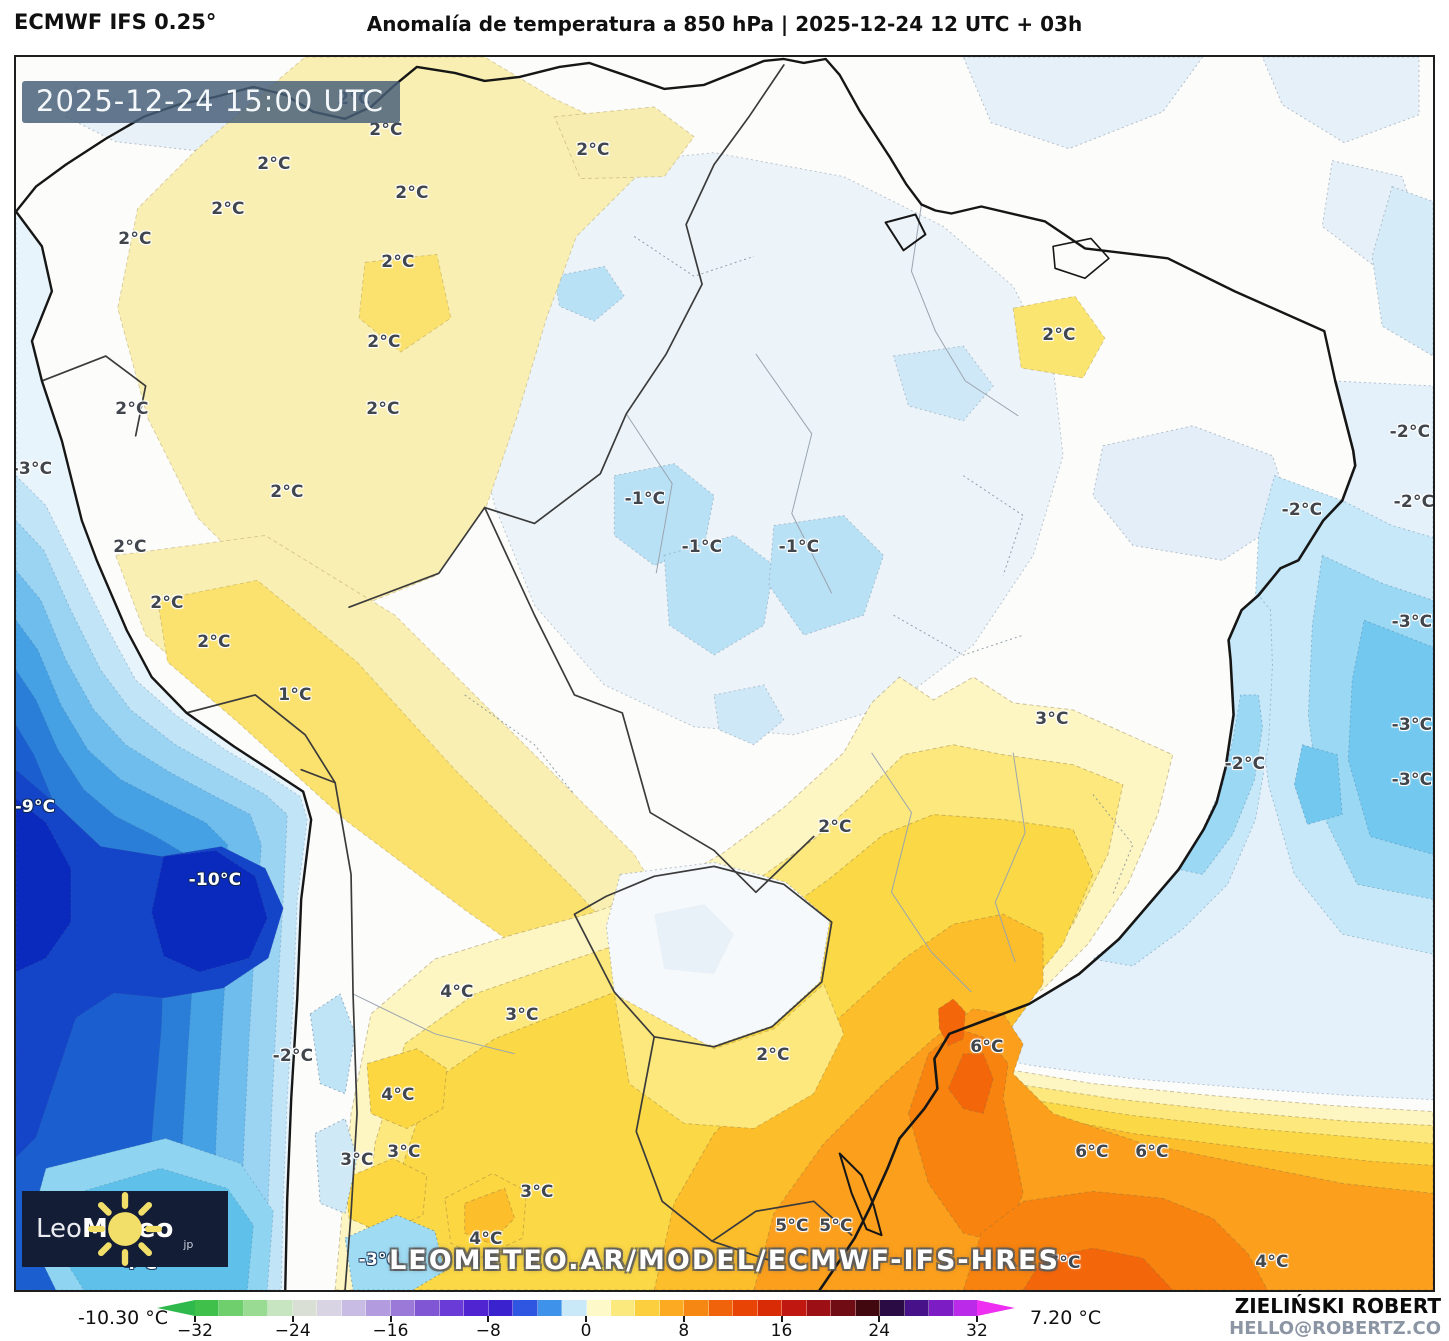  Describe the element at coordinates (879, 1331) in the screenshot. I see `colorbar-tick-label: 24` at that location.